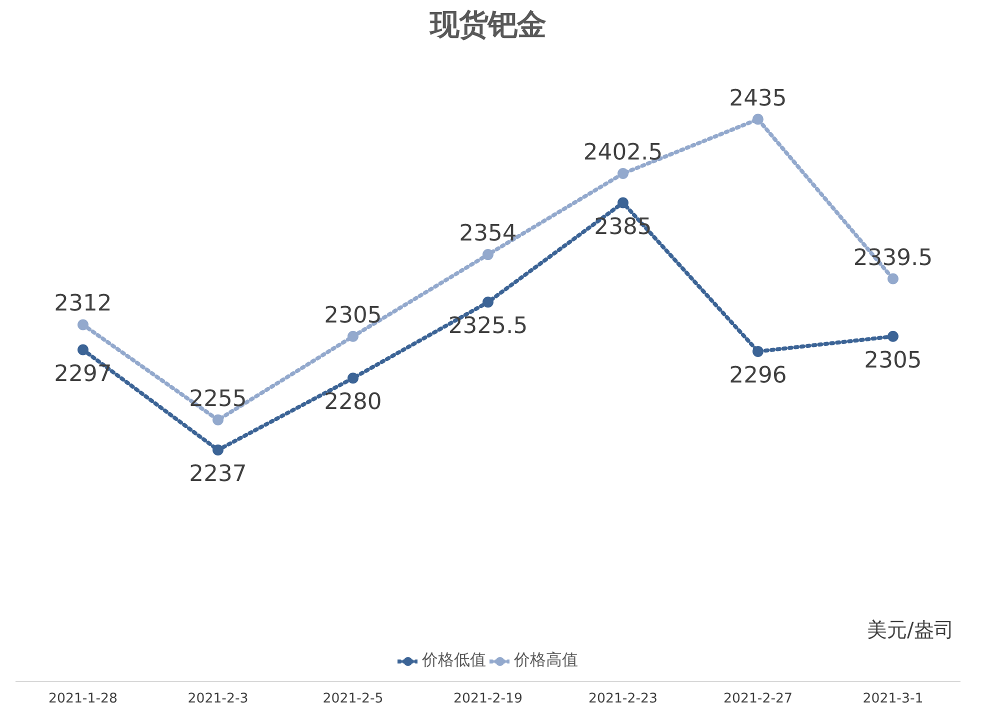 Image resolution: width=994 pixels, height=712 pixels. What do you see at coordinates (83, 699) in the screenshot?
I see `x-tick-label: 2021-1-28` at bounding box center [83, 699].